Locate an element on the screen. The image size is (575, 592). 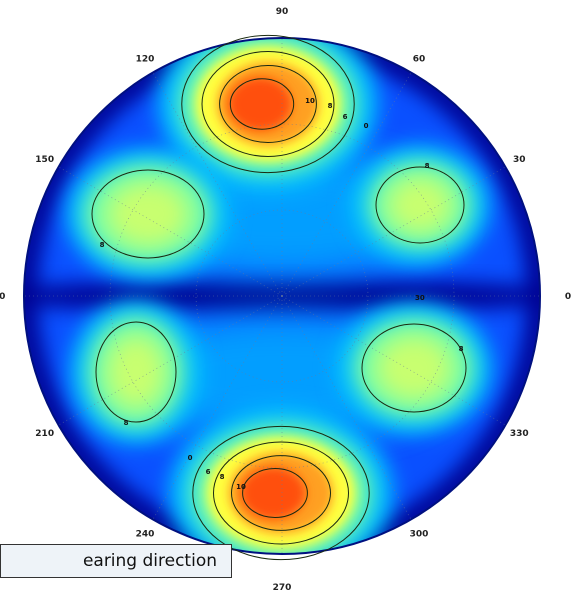
contour-label-bottom-0: 10 is located at coordinates (241, 487).